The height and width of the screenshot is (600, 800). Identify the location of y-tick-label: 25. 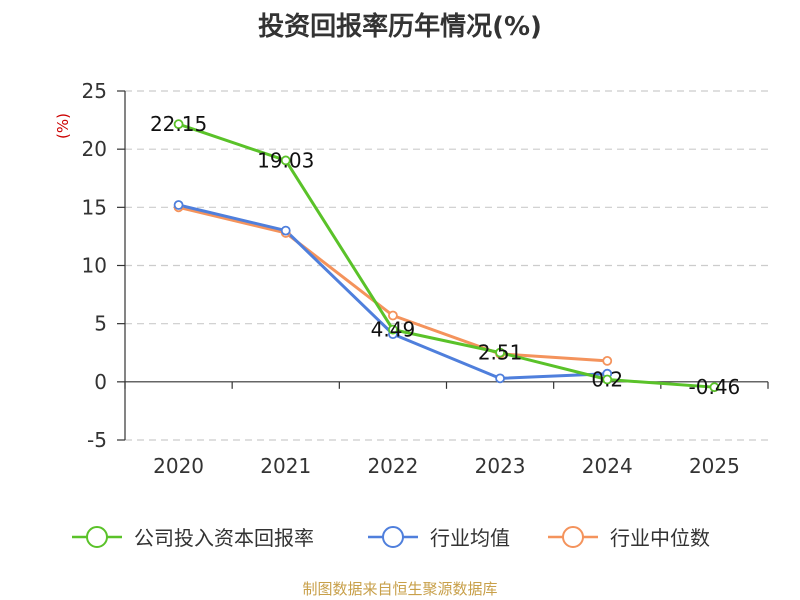
(94, 91).